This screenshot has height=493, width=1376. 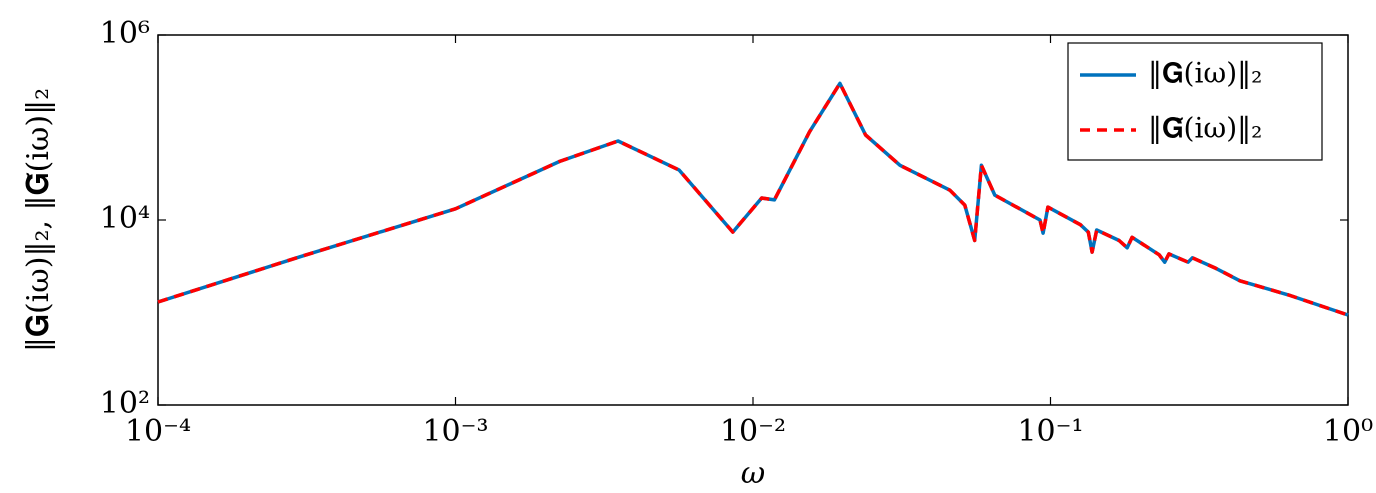 I want to click on y-tick-label: 10⁴, so click(x=125, y=218).